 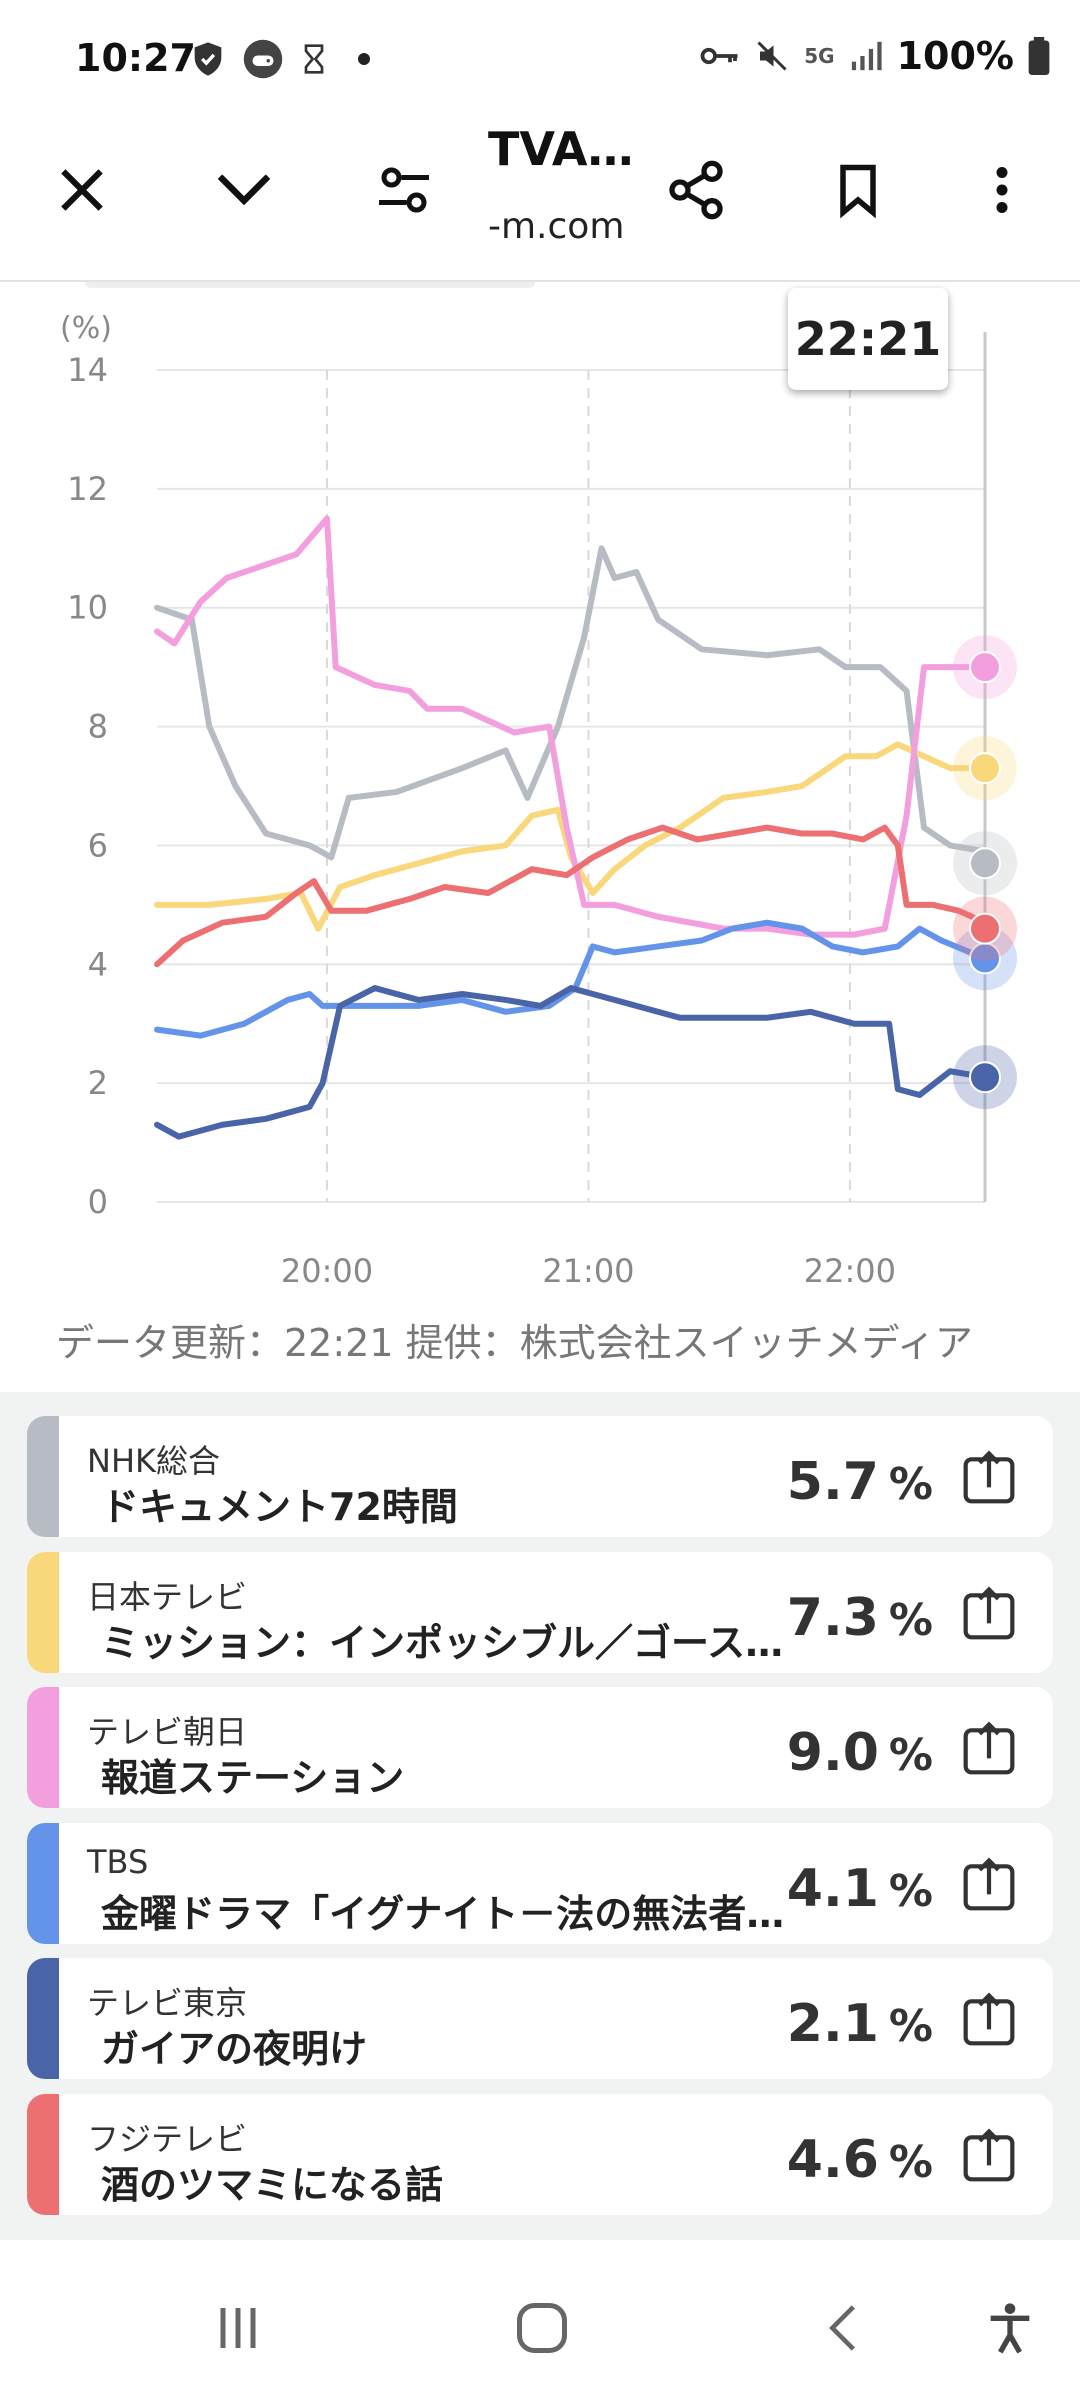 I want to click on rating-value: 7.3%, so click(x=860, y=1618).